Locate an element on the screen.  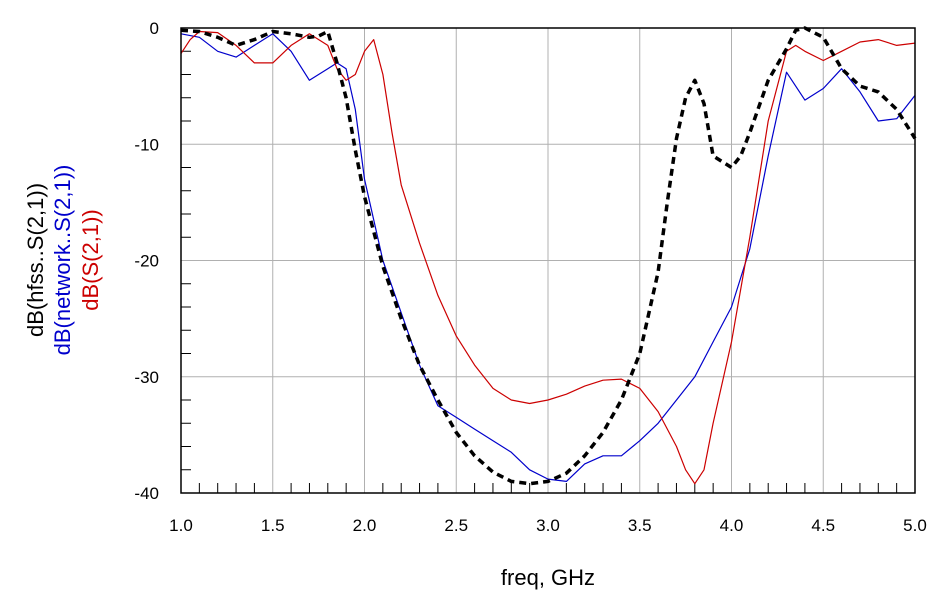
y-tick-label: -40 is located at coordinates (146, 493).